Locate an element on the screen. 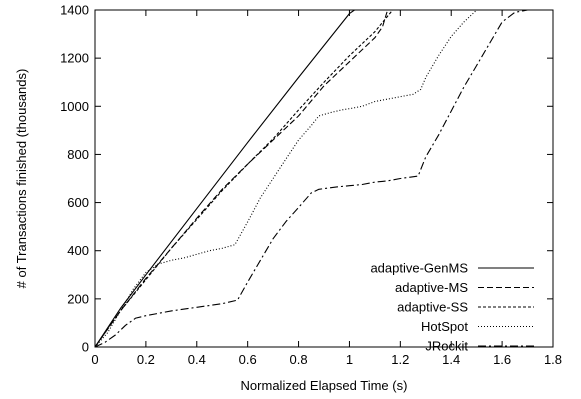  y-tick-label: 0 is located at coordinates (85, 347).